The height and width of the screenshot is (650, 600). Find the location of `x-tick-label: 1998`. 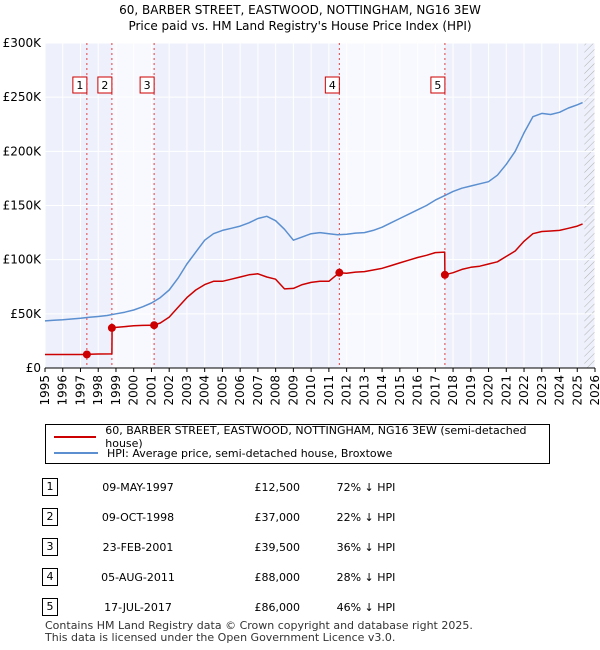

x-tick-label: 1998 is located at coordinates (98, 390).